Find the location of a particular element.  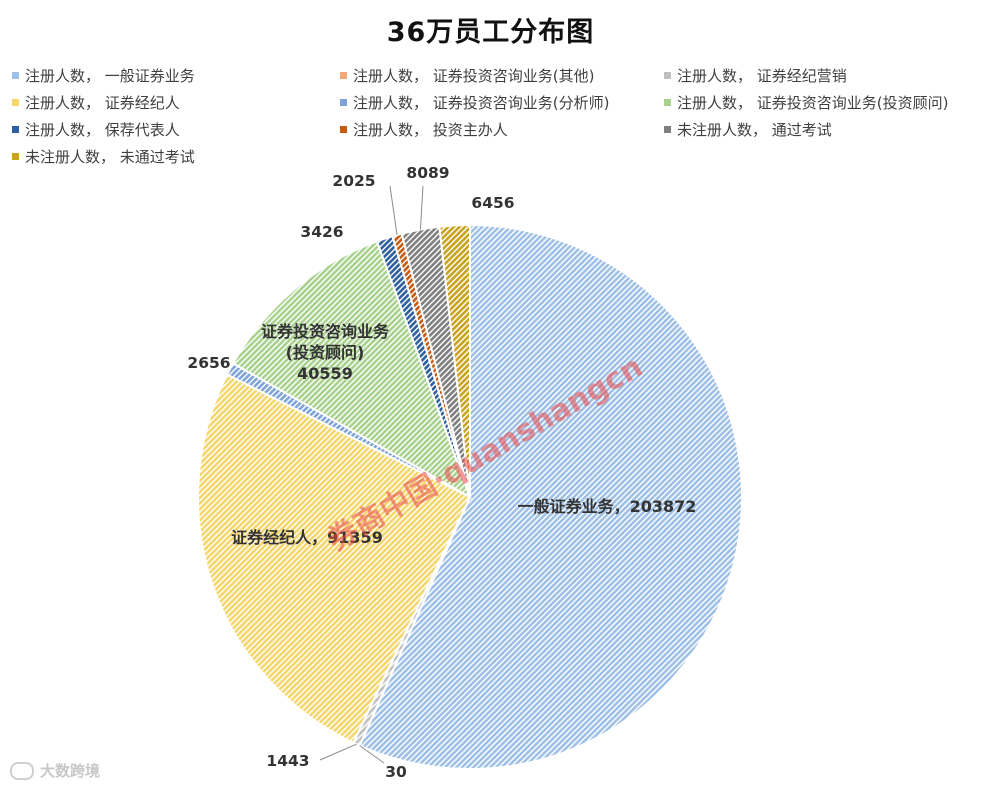

legend-entry: 未注册人数， 未通过考试 is located at coordinates (176, 156).